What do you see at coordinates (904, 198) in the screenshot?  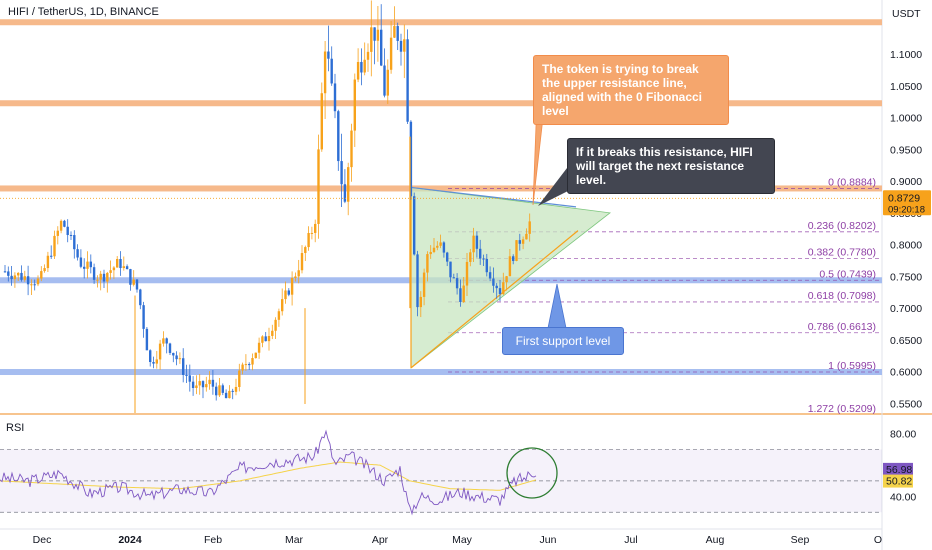 I see `current-price-value: 0.8729` at bounding box center [904, 198].